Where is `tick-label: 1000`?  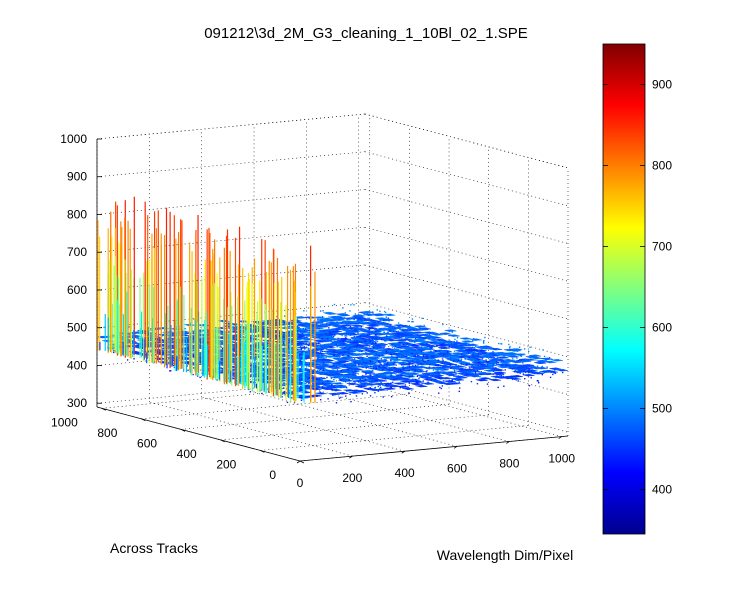
tick-label: 1000 is located at coordinates (73, 139).